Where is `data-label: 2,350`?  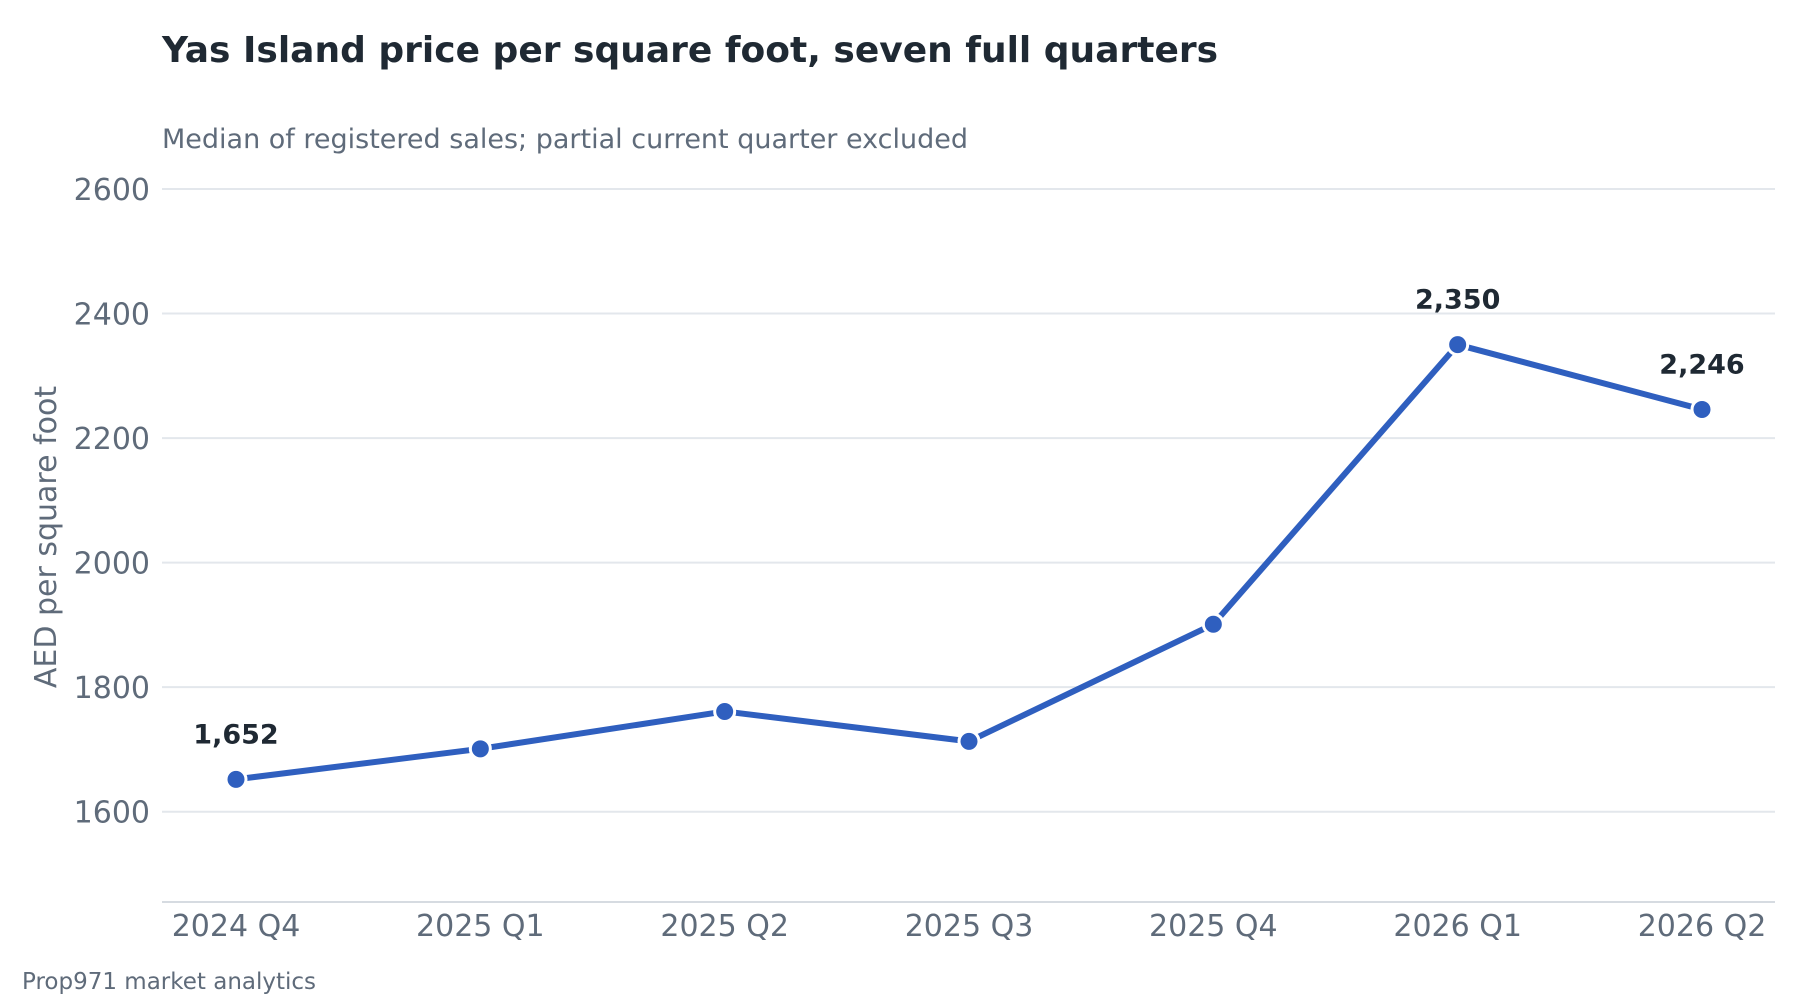
data-label: 2,350 is located at coordinates (1457, 300).